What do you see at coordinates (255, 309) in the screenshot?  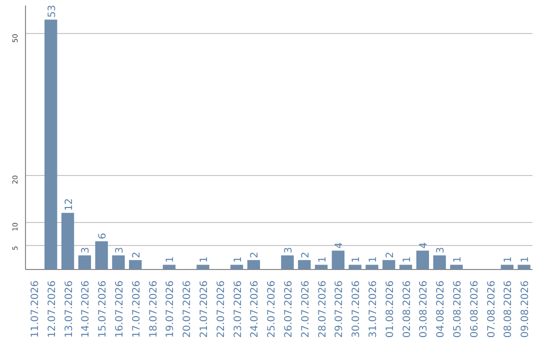 I see `x-tick-label: 24.07.2026` at bounding box center [255, 309].